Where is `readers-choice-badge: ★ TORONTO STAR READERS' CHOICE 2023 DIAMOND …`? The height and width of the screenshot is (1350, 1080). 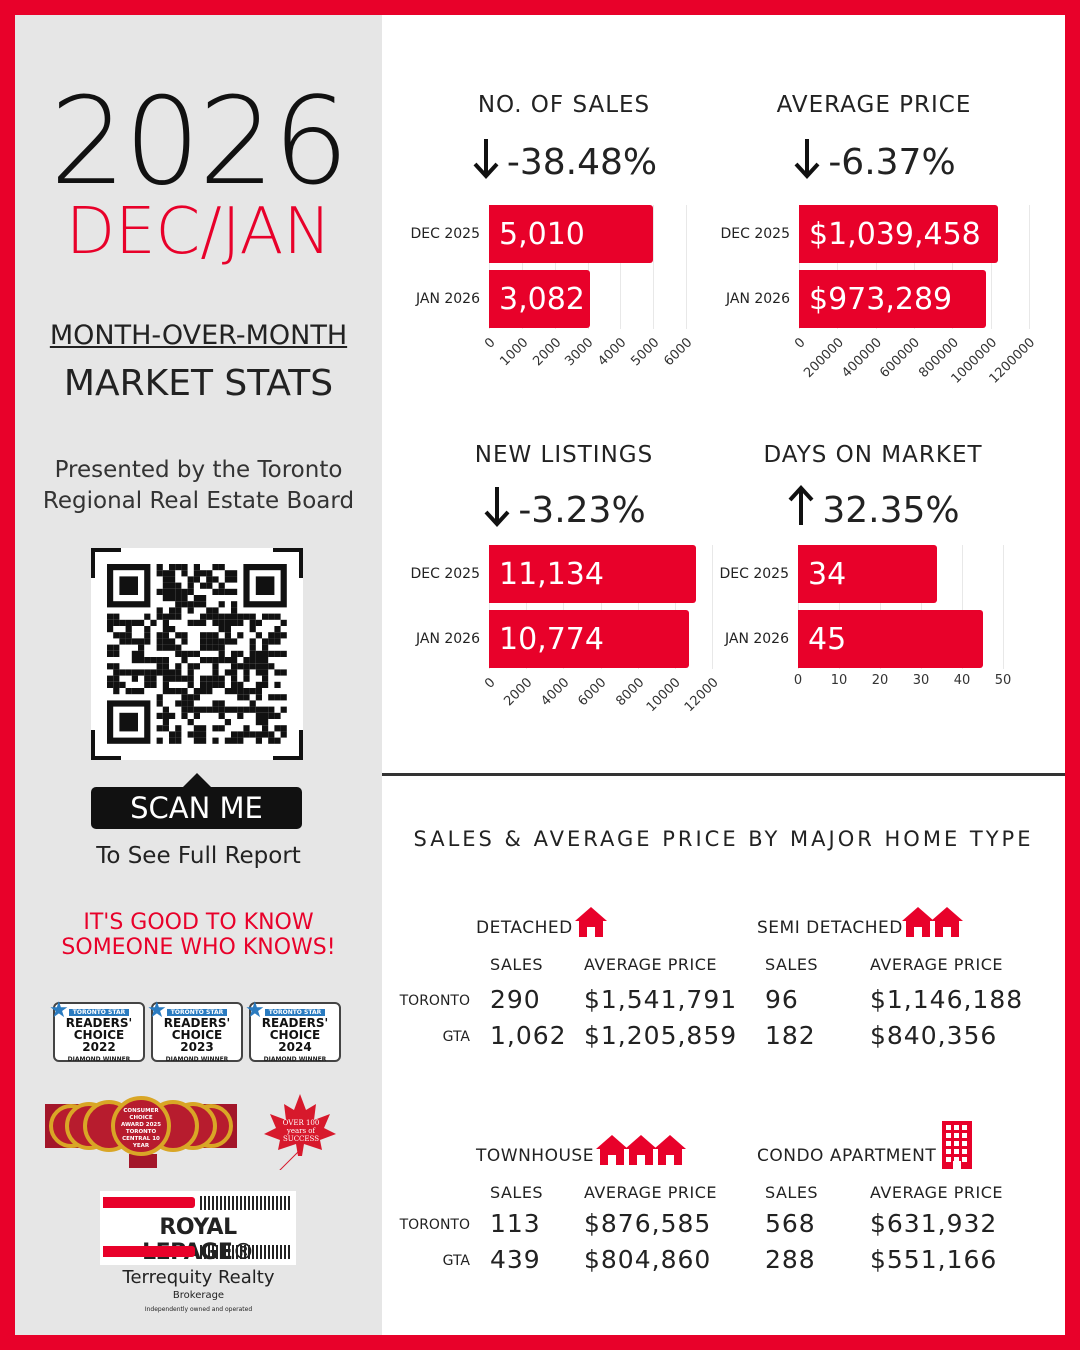 readers-choice-badge: ★ TORONTO STAR READERS' CHOICE 2023 DIAMOND … is located at coordinates (195, 1030).